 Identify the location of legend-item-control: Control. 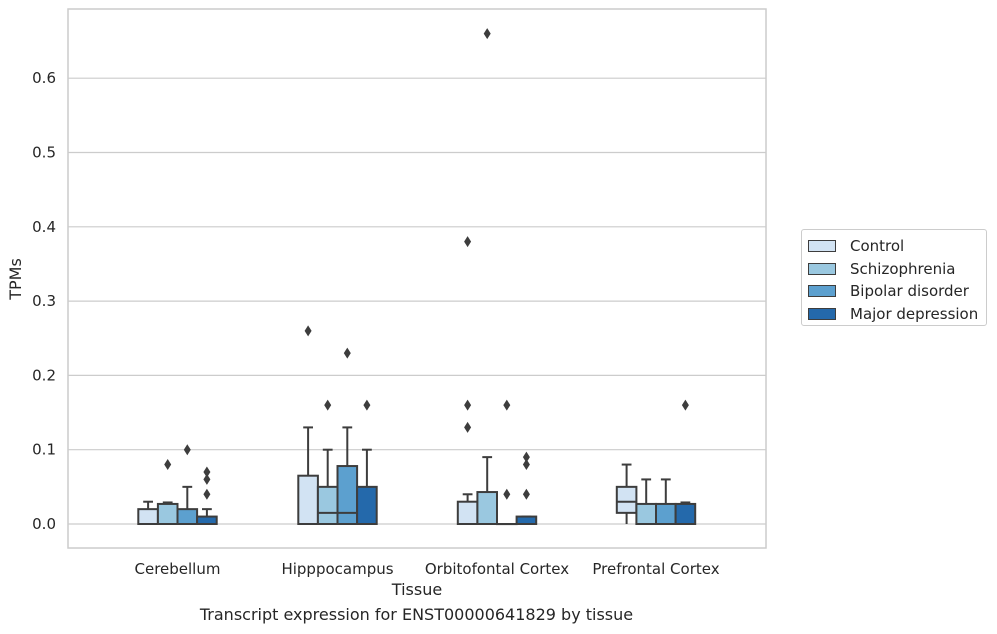
(897, 246).